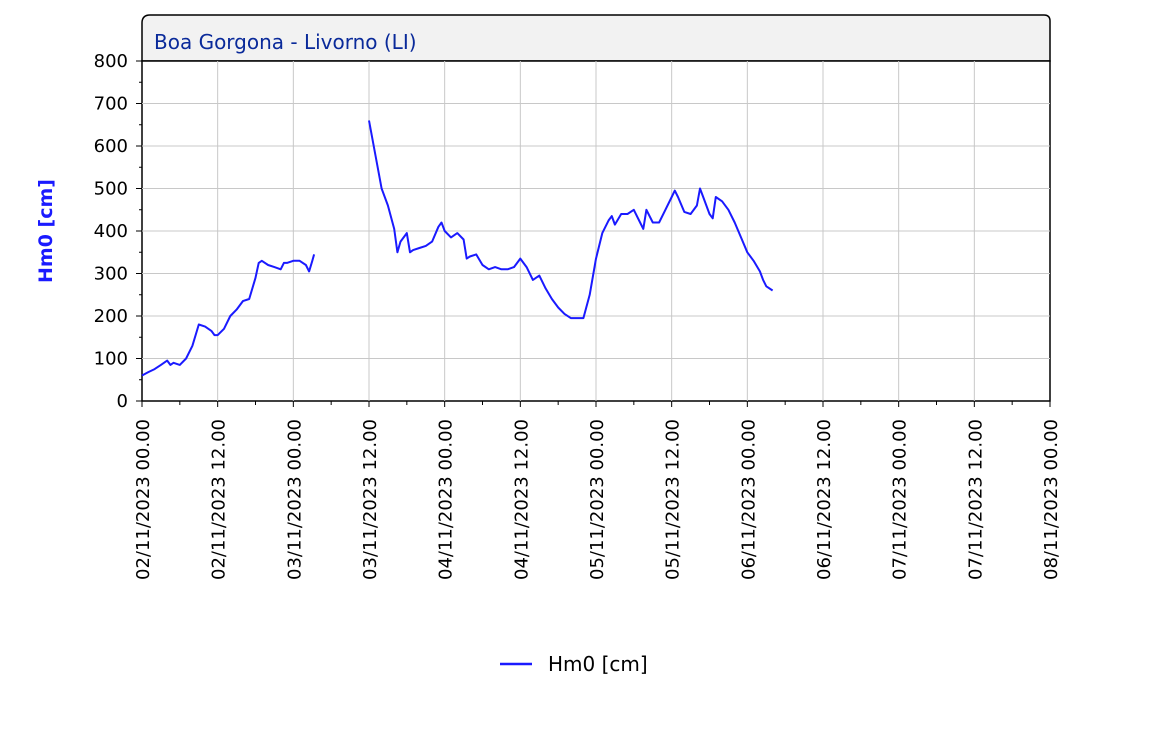 The image size is (1170, 745). Describe the element at coordinates (219, 499) in the screenshot. I see `x-tick-label: 02/11/2023 12.00` at that location.